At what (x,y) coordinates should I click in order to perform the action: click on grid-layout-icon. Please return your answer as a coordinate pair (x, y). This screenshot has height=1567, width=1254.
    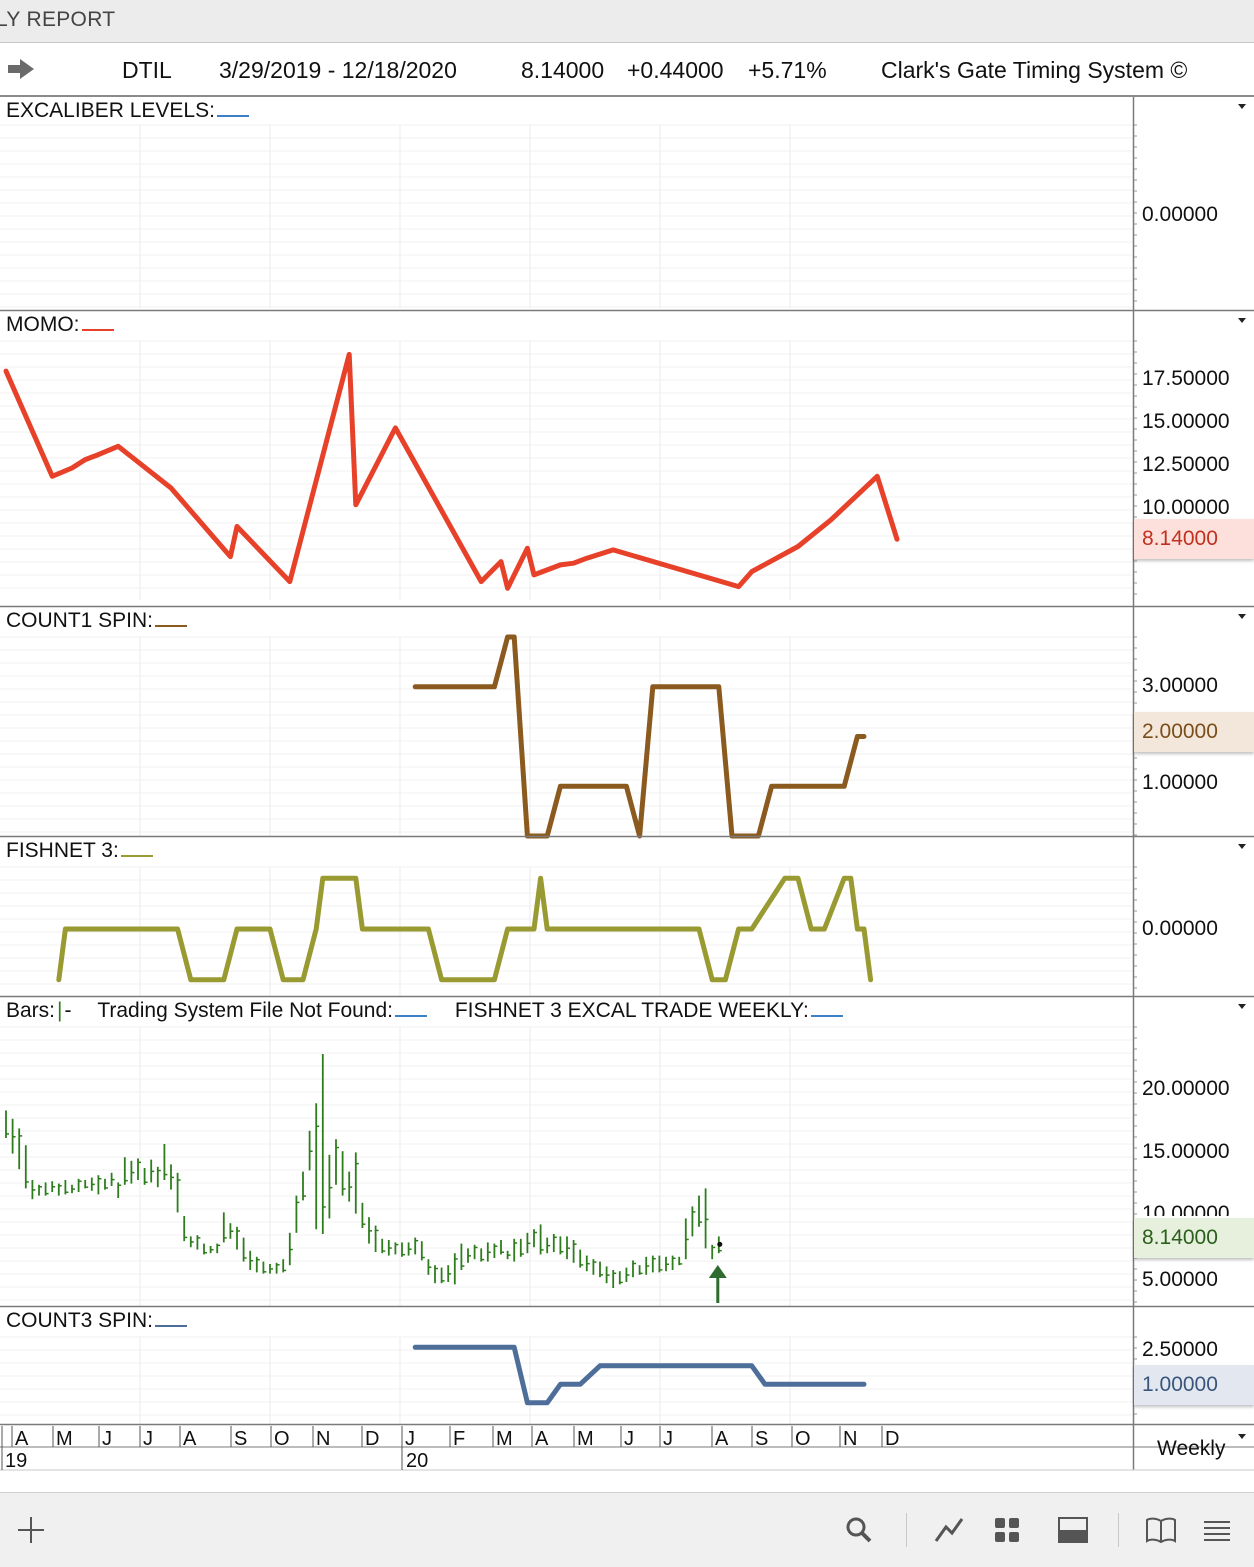
    Looking at the image, I should click on (1007, 1530).